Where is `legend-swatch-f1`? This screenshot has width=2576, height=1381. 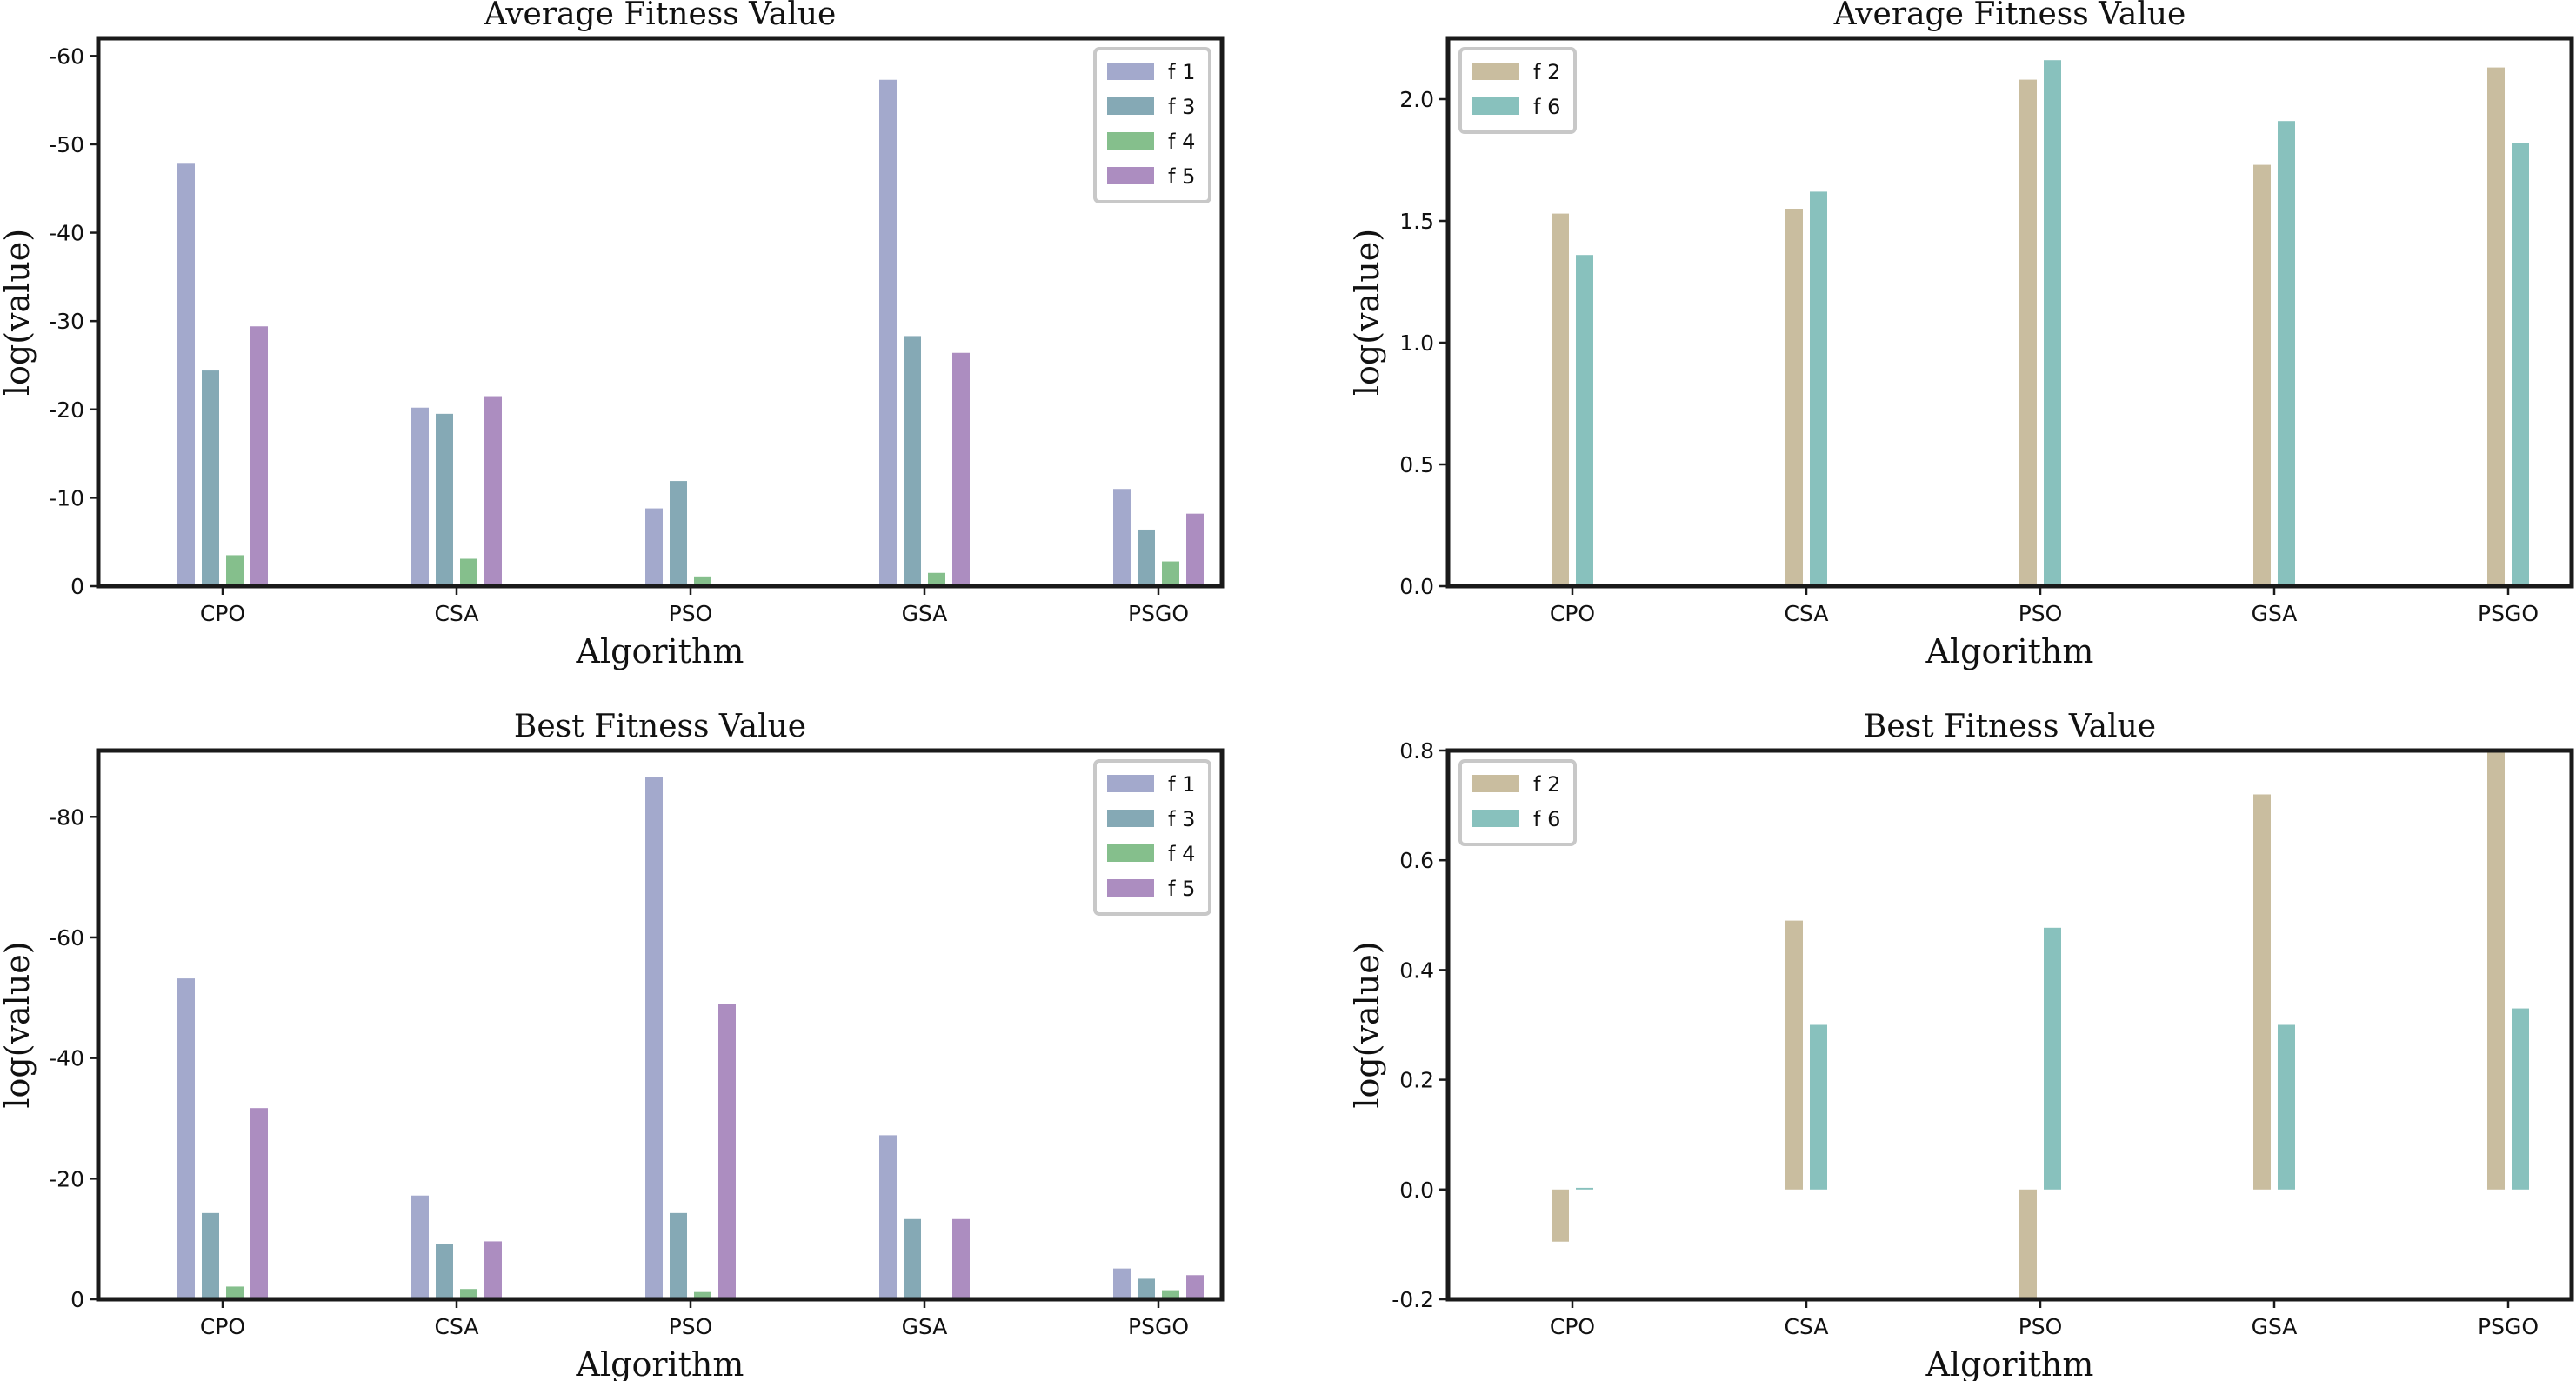
legend-swatch-f1 is located at coordinates (1130, 783).